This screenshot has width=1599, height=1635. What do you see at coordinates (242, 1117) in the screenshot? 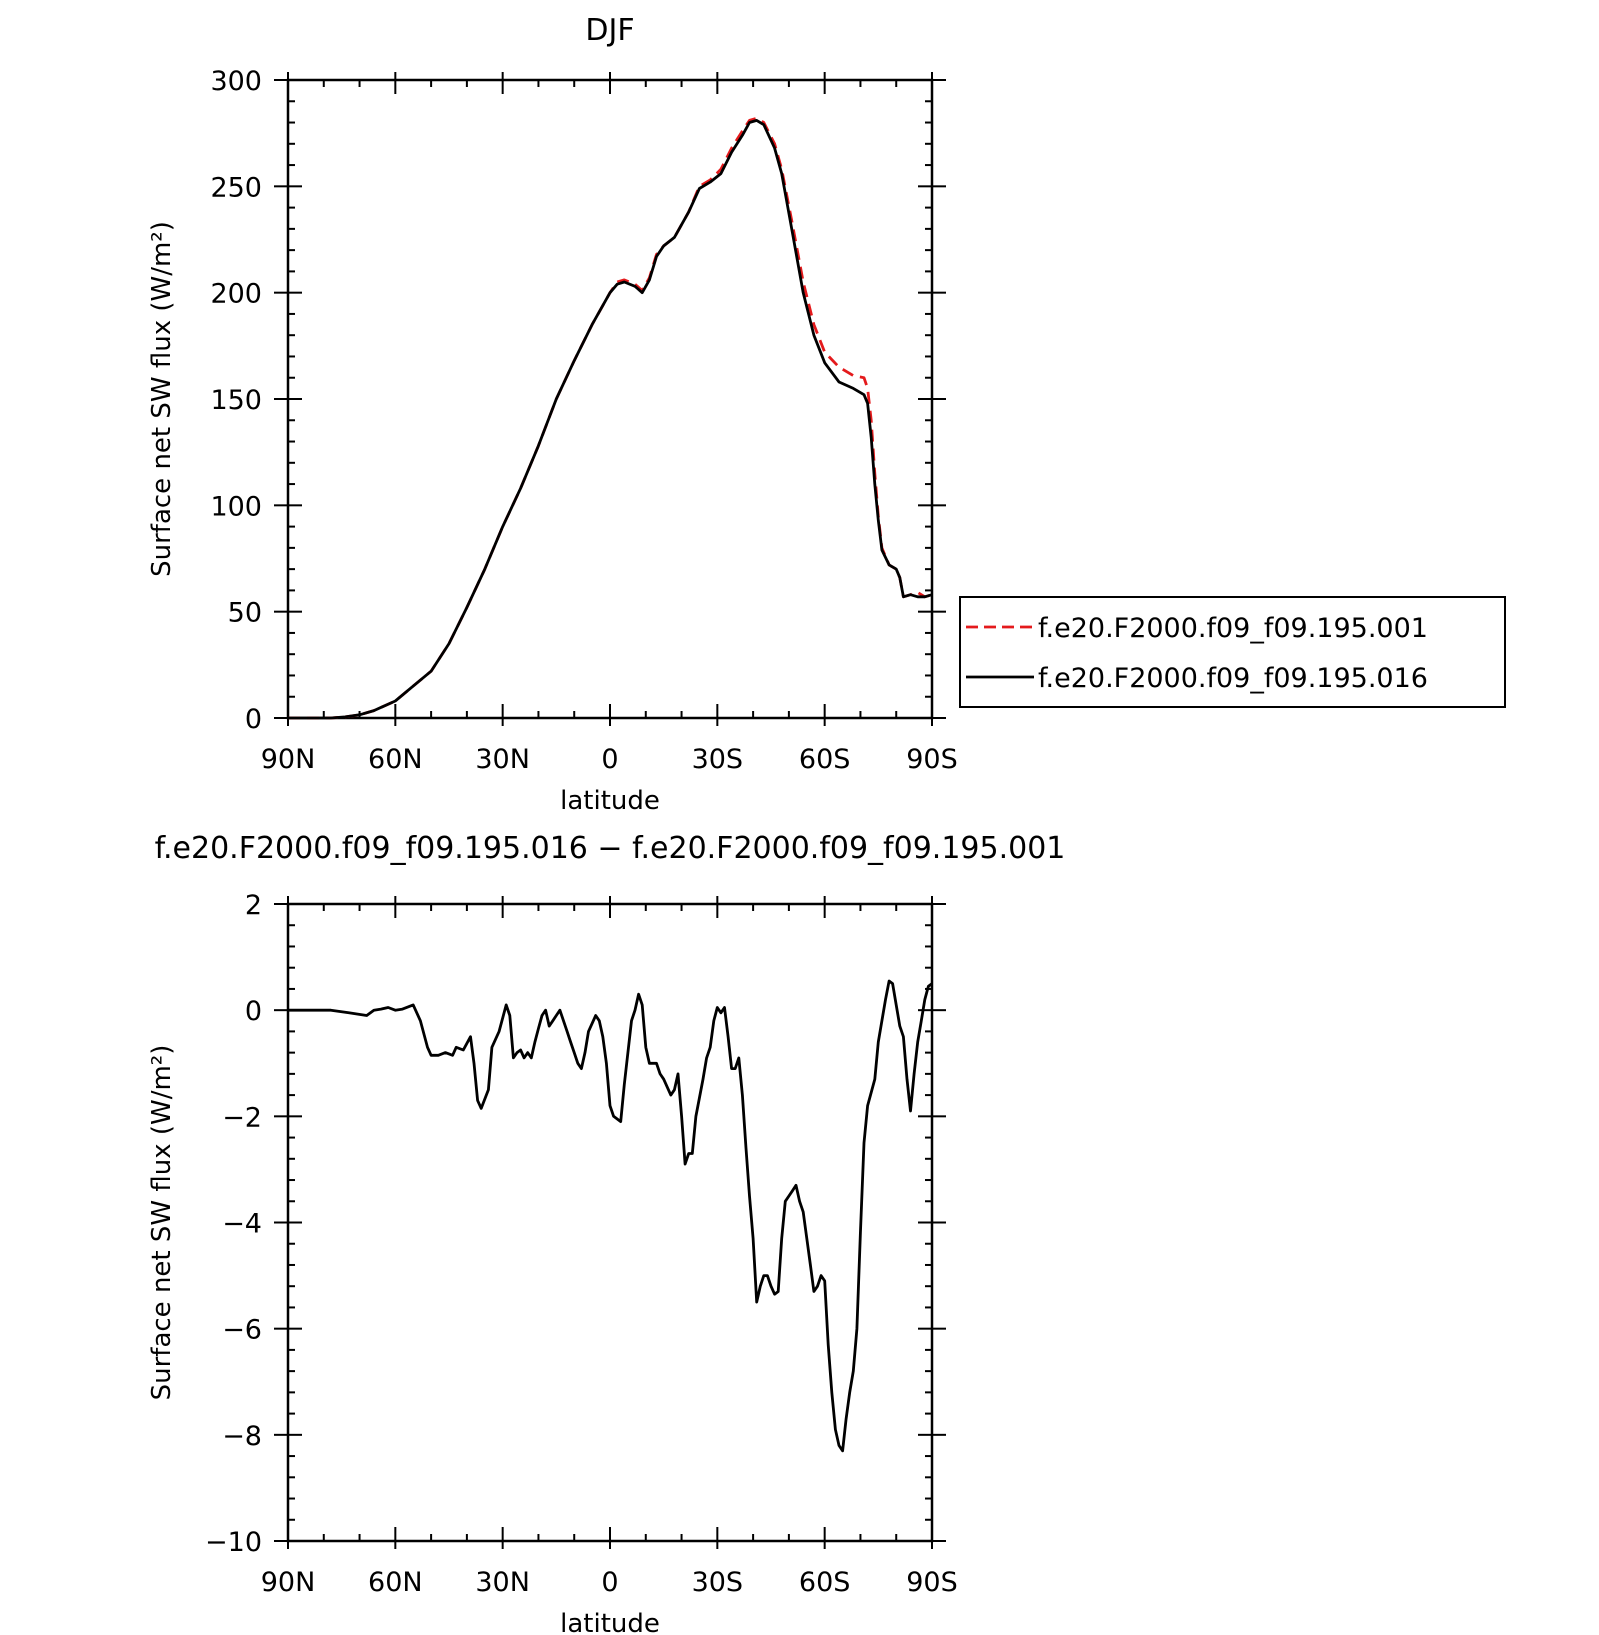
I see `y-tick-label: −2` at bounding box center [242, 1117].